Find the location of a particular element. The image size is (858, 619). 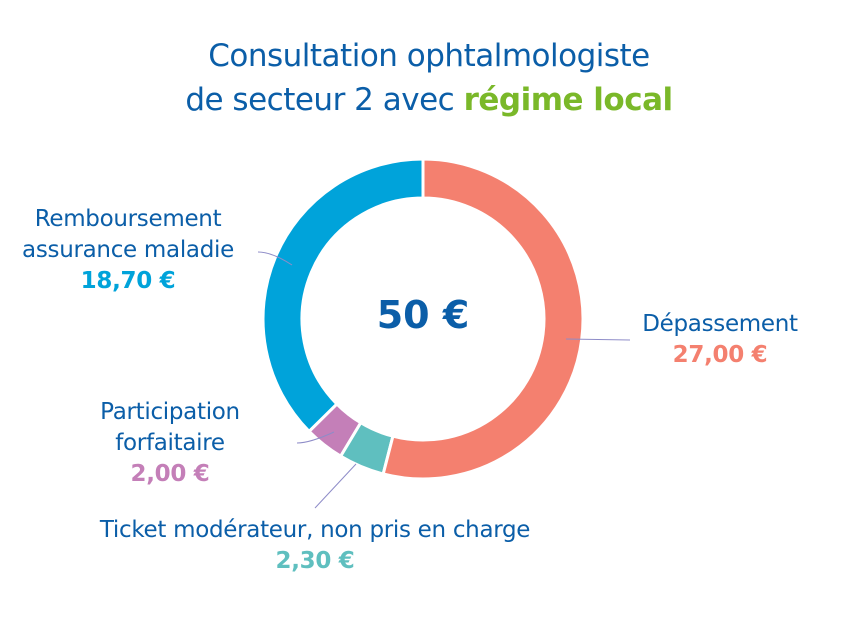

leader-participation is located at coordinates (315, 437).